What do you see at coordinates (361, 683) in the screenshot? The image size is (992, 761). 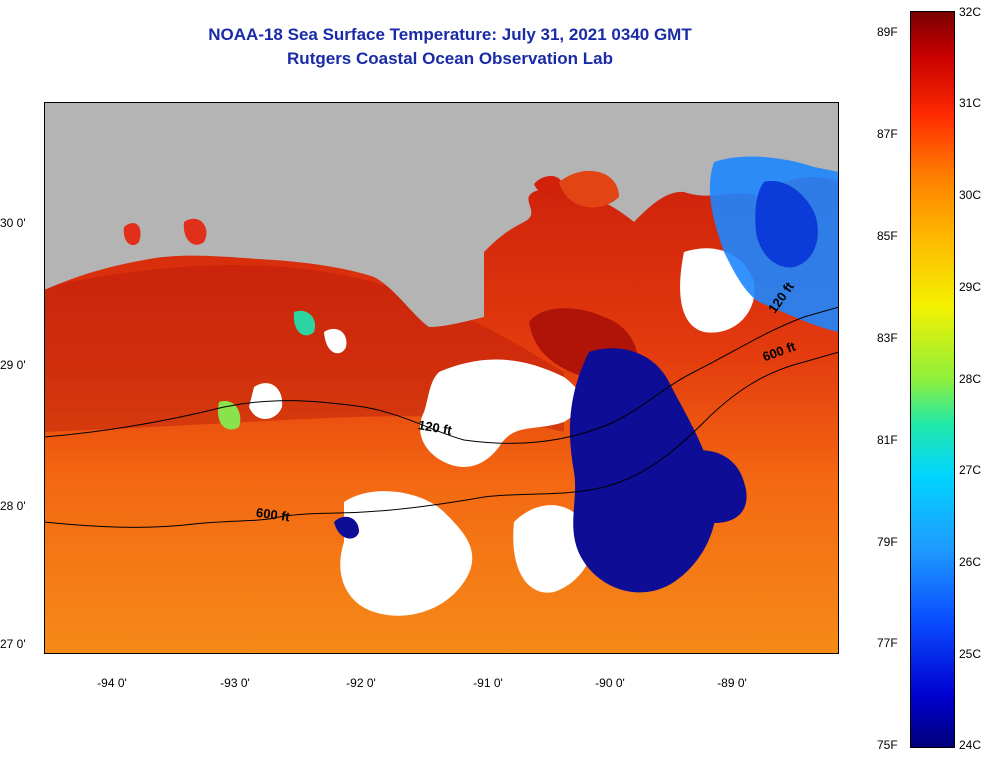 I see `lon-label-92: -92 0'` at bounding box center [361, 683].